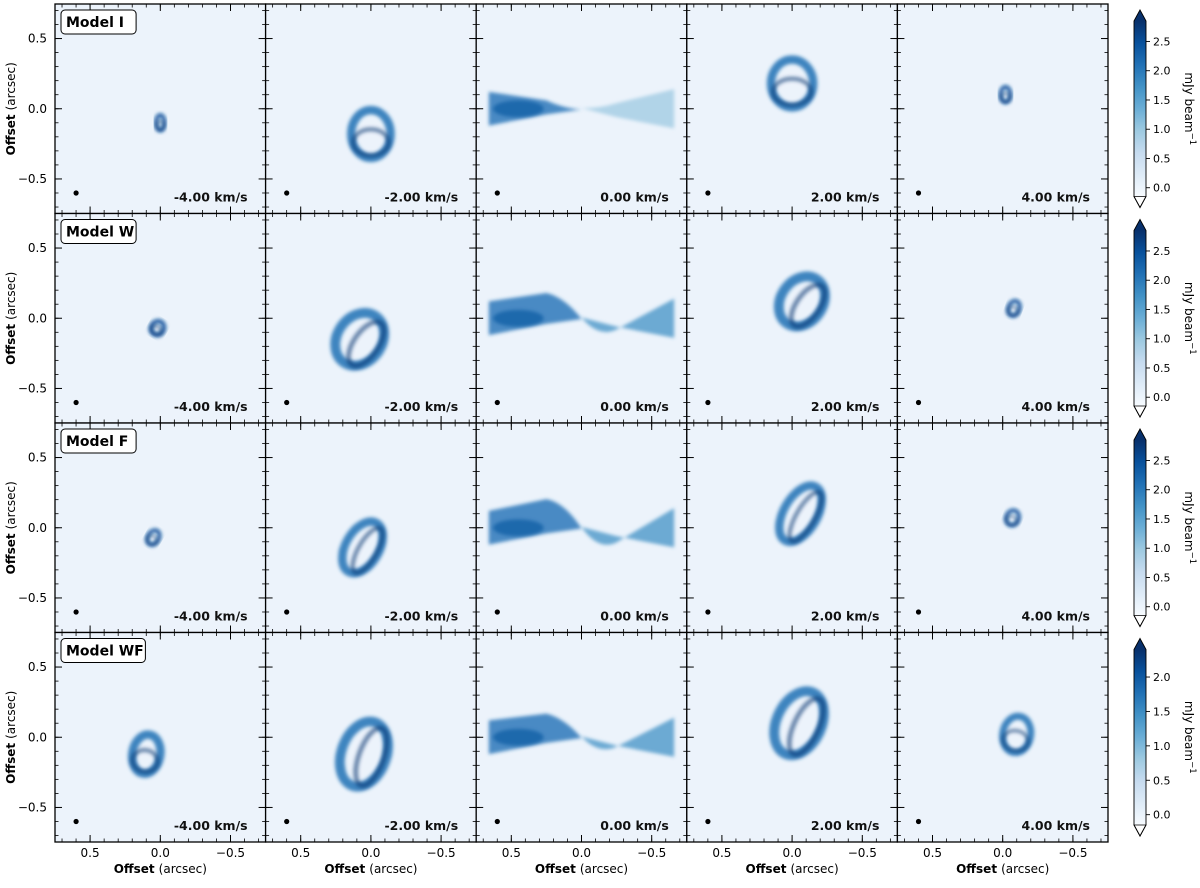 This screenshot has height=888, width=1200. I want to click on colorbar-extend-max, so click(1140, 644).